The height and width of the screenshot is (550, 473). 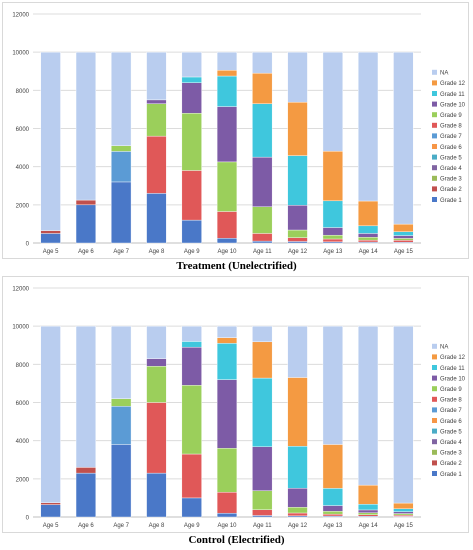 I want to click on control-legend-label: Grade 6, so click(x=451, y=422).